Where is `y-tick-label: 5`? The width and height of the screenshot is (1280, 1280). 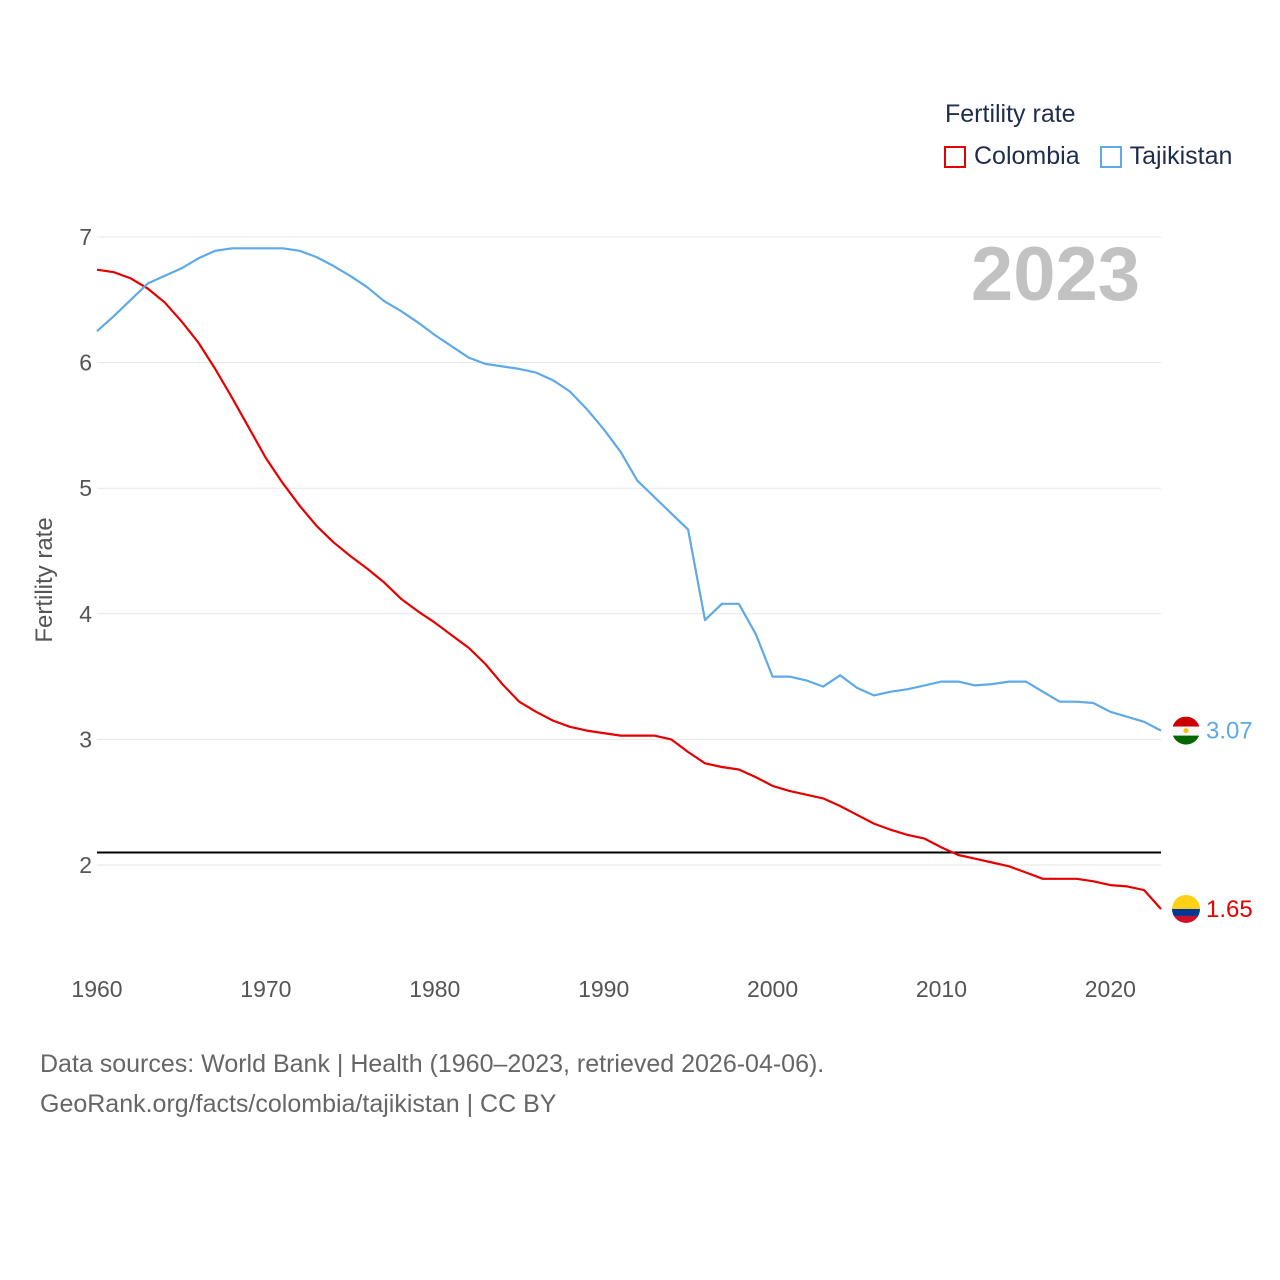
y-tick-label: 5 is located at coordinates (85, 488).